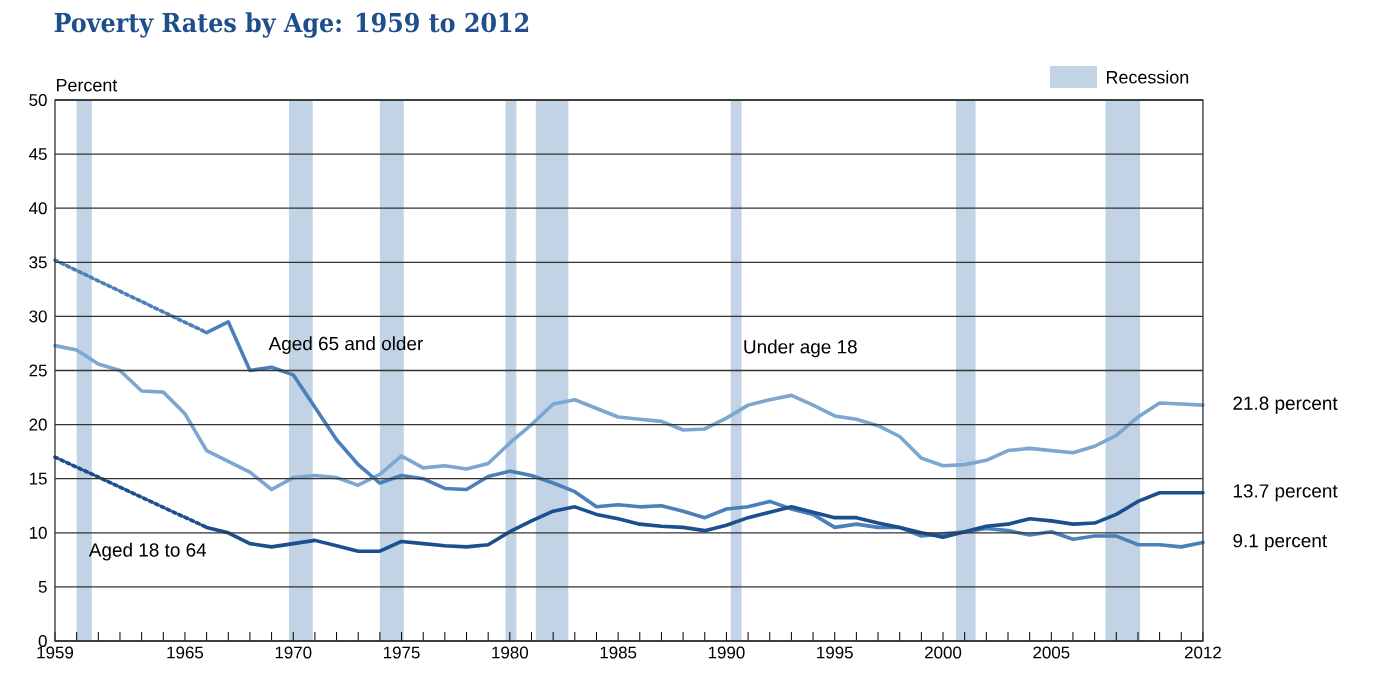  What do you see at coordinates (1148, 77) in the screenshot?
I see `legend-label: Recession` at bounding box center [1148, 77].